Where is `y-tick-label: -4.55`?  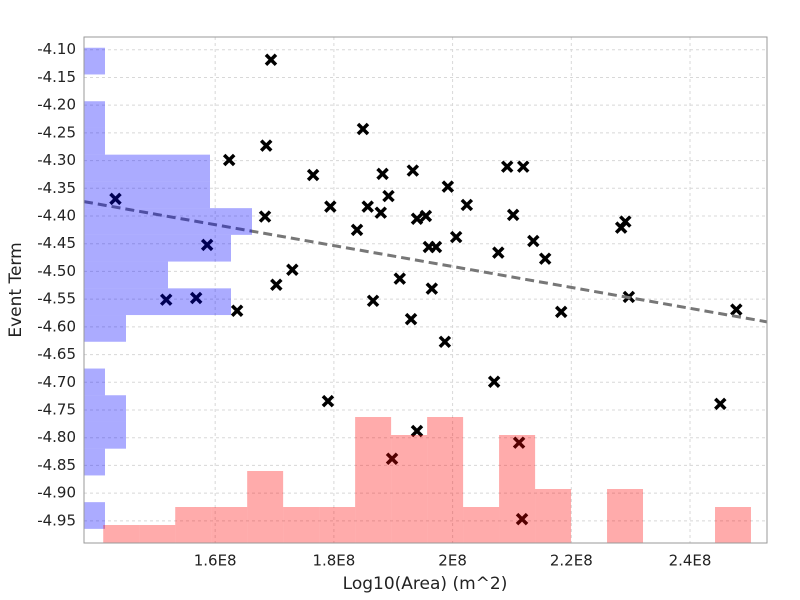 y-tick-label: -4.55 is located at coordinates (56, 299).